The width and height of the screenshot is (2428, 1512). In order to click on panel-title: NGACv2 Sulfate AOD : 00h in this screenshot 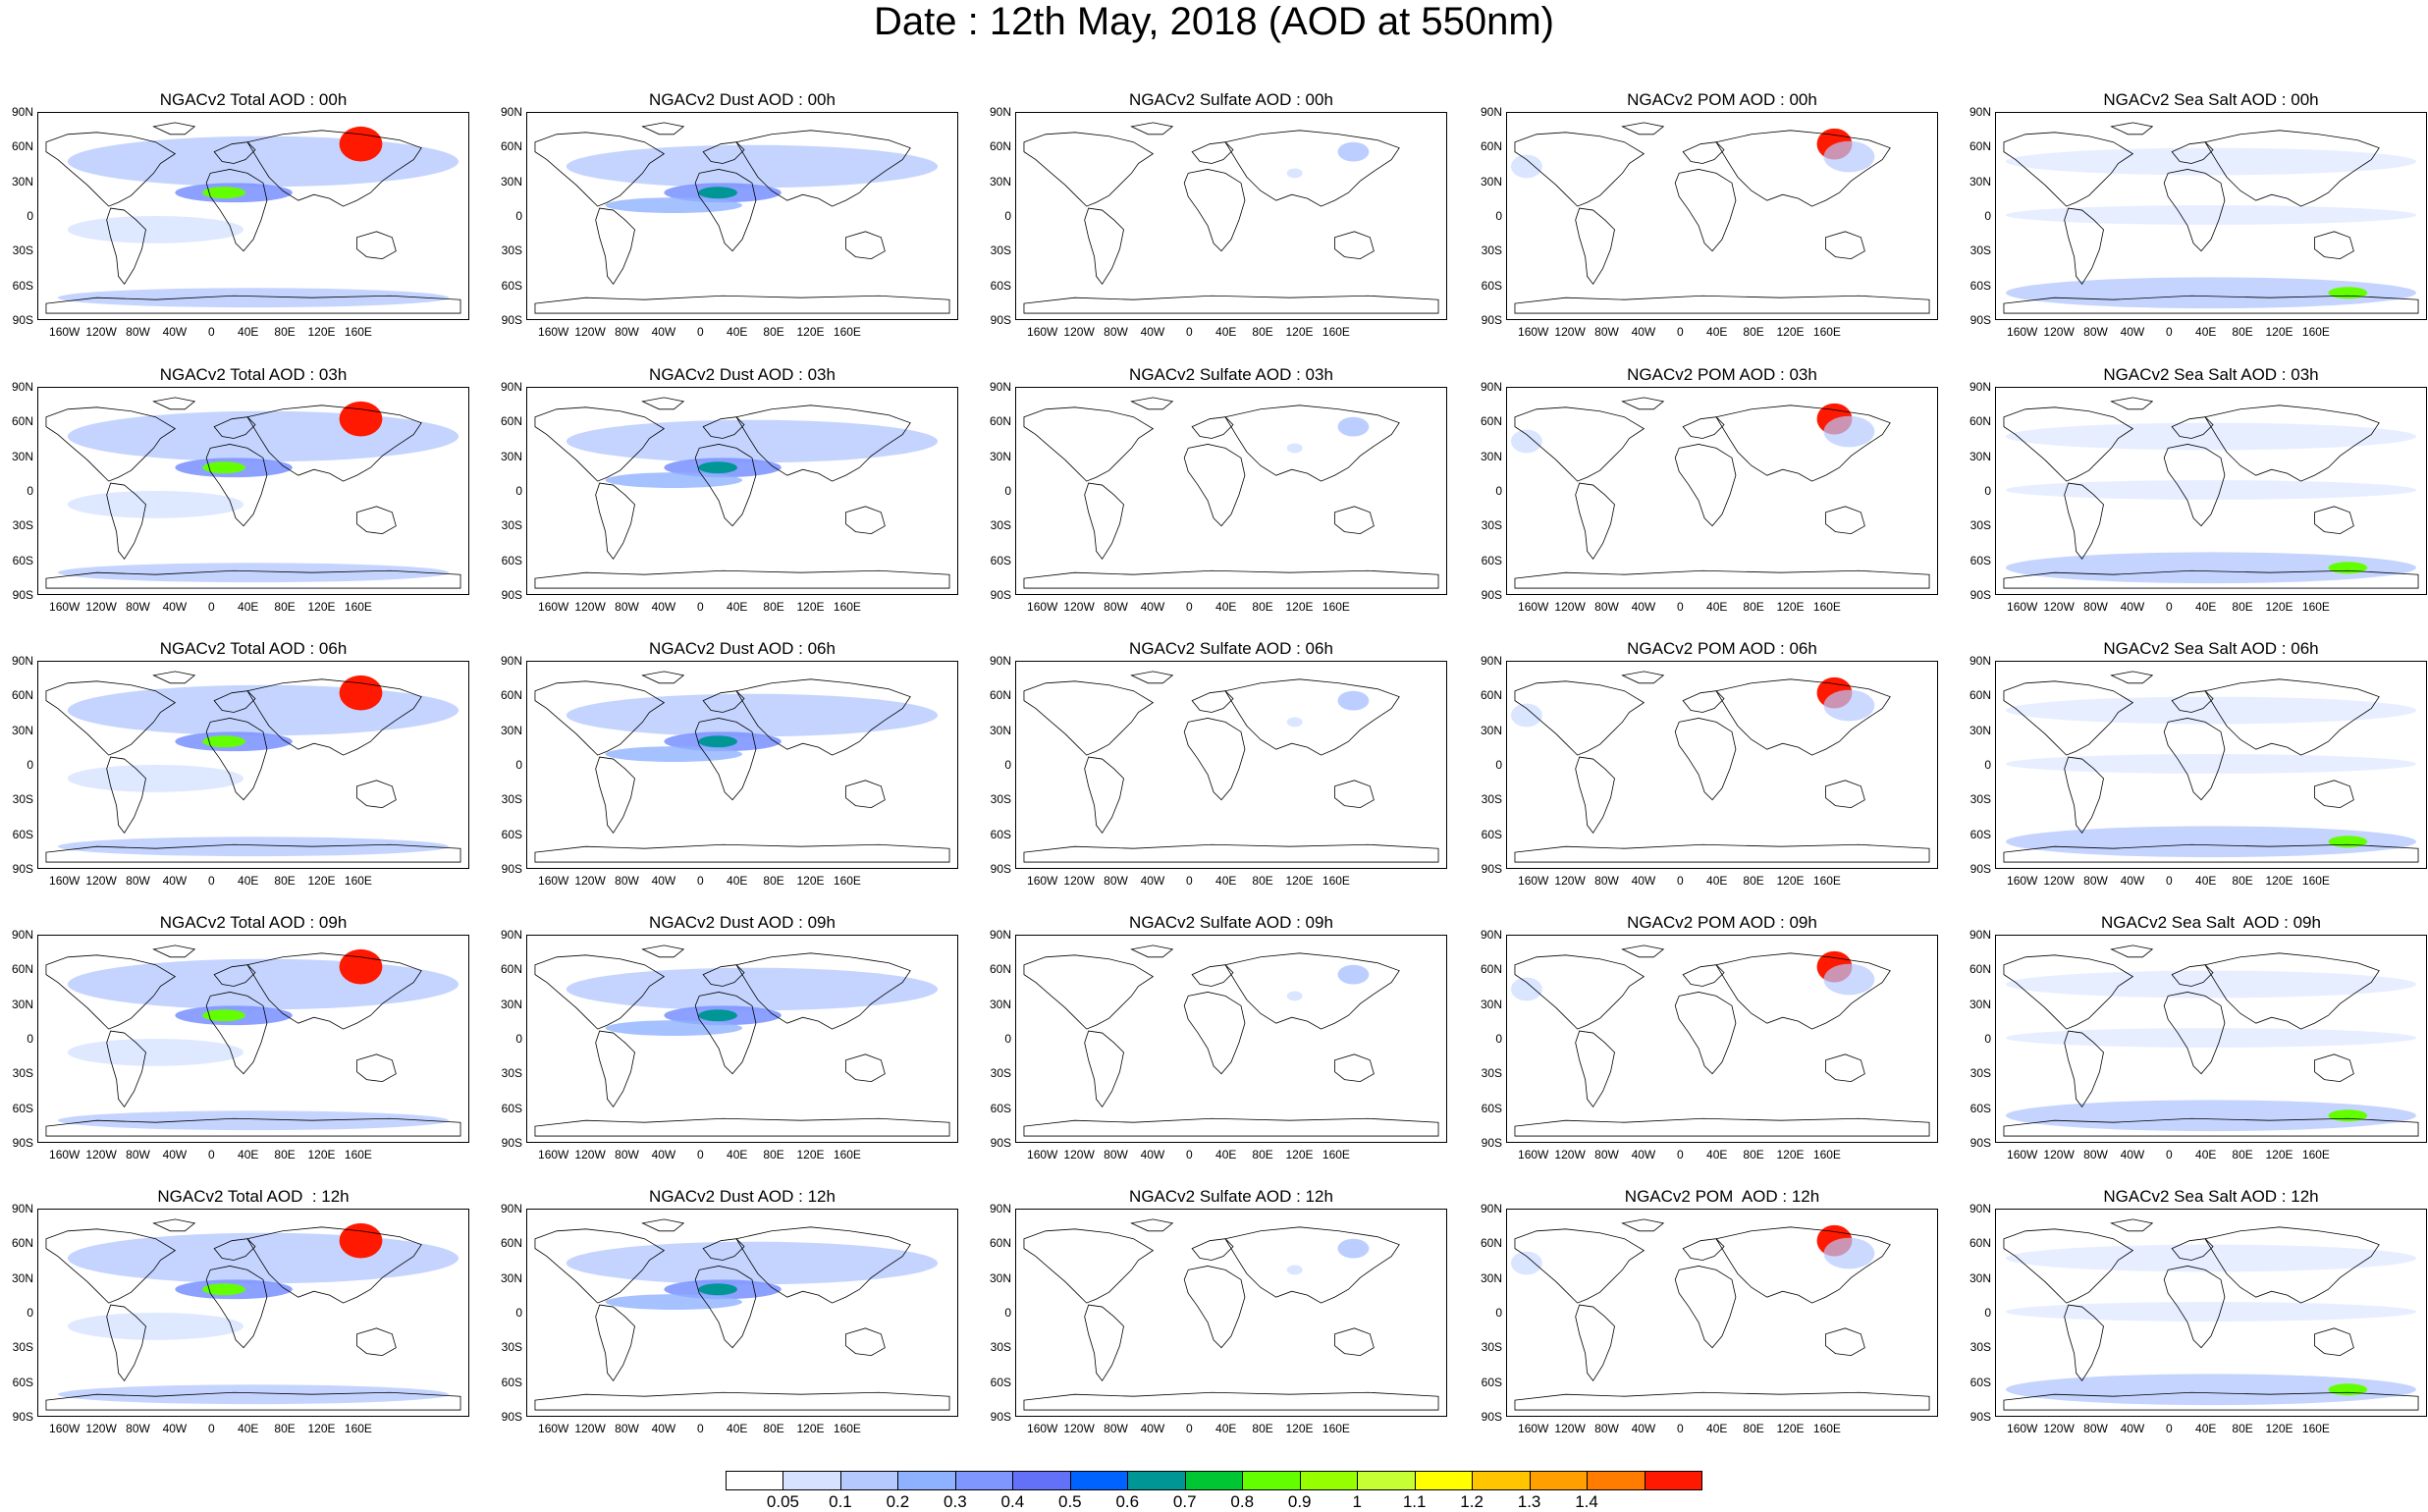, I will do `click(1231, 99)`.